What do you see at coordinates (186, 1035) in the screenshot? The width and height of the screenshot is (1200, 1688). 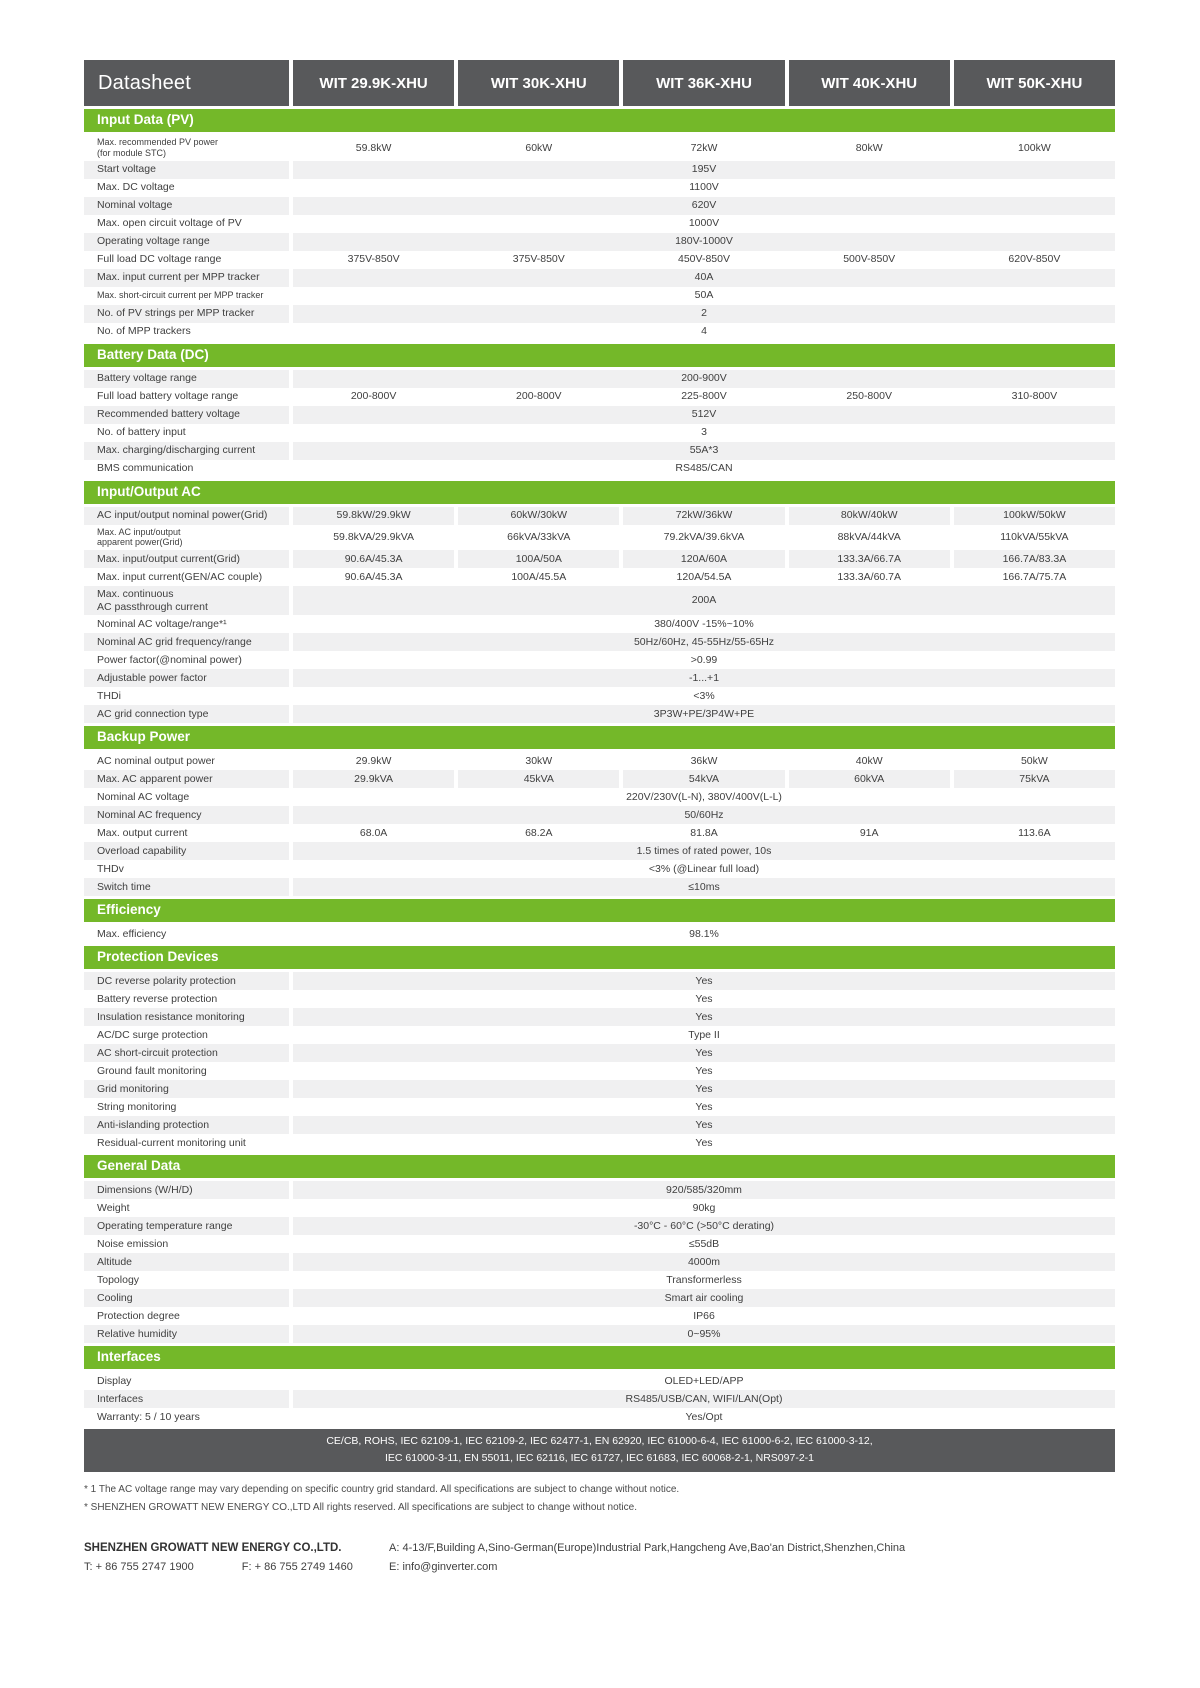 I see `row-label: AC/DC surge protection` at bounding box center [186, 1035].